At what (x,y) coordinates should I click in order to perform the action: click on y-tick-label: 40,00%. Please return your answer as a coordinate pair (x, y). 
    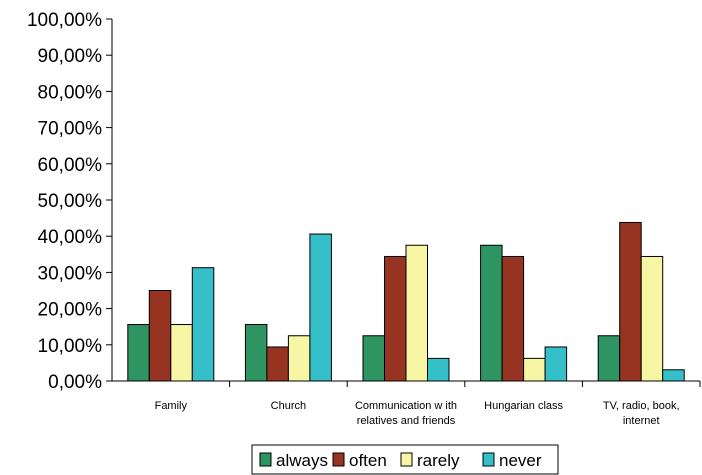
    Looking at the image, I should click on (70, 237).